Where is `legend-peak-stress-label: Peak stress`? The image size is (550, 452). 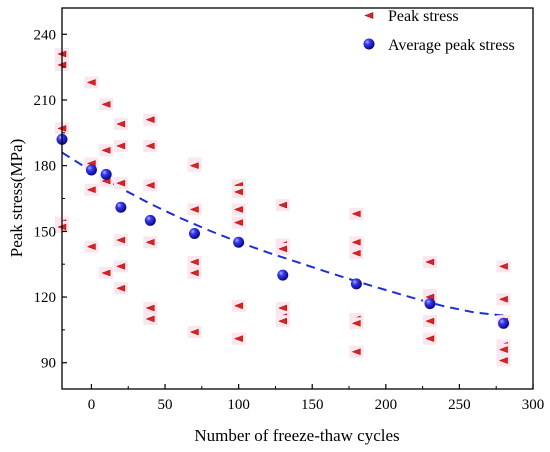 legend-peak-stress-label: Peak stress is located at coordinates (423, 16).